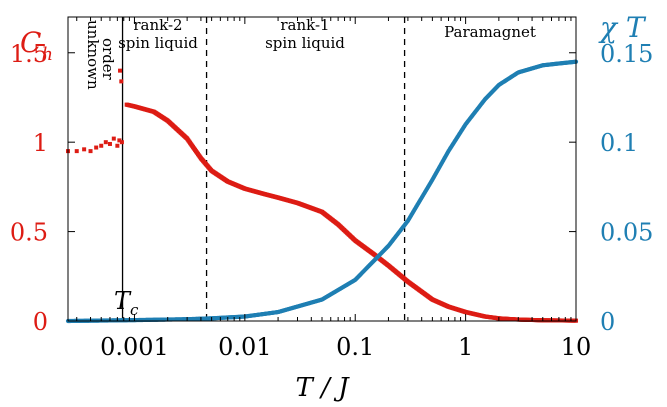  Describe the element at coordinates (93, 55) in the screenshot. I see `region-label-unknown-line1: unknown` at that location.